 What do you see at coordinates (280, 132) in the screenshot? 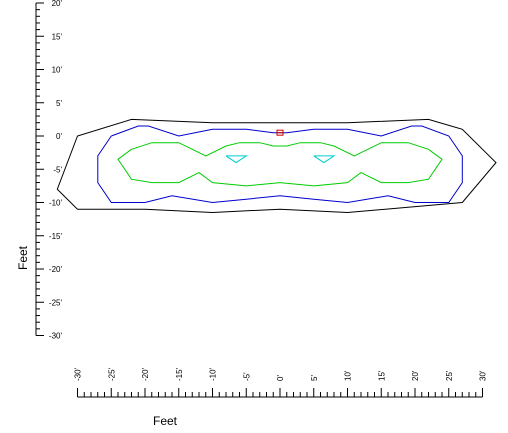
I see `marker-layer` at bounding box center [280, 132].